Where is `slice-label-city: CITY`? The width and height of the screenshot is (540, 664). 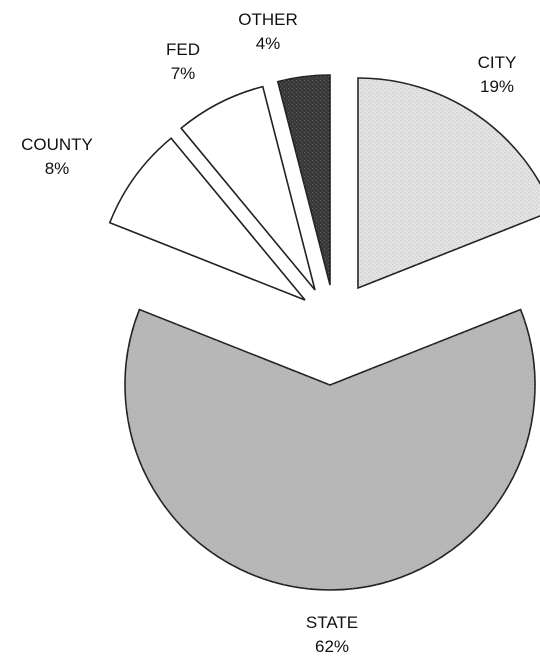
slice-label-city: CITY is located at coordinates (497, 62).